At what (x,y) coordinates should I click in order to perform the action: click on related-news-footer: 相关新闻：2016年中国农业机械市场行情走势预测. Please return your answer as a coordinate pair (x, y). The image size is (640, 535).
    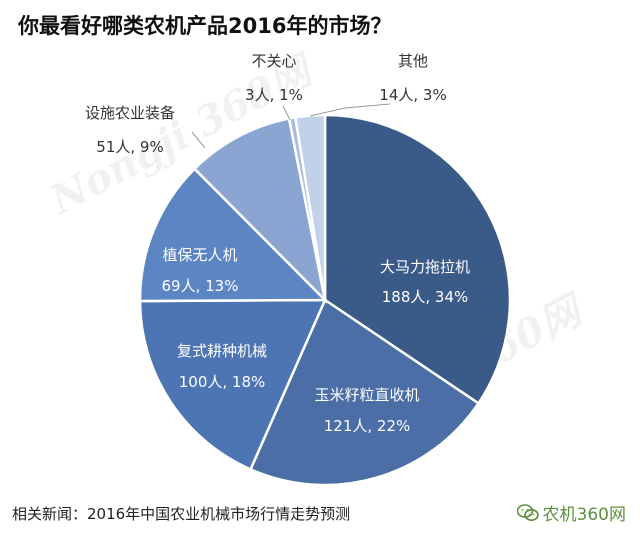
    Looking at the image, I should click on (181, 514).